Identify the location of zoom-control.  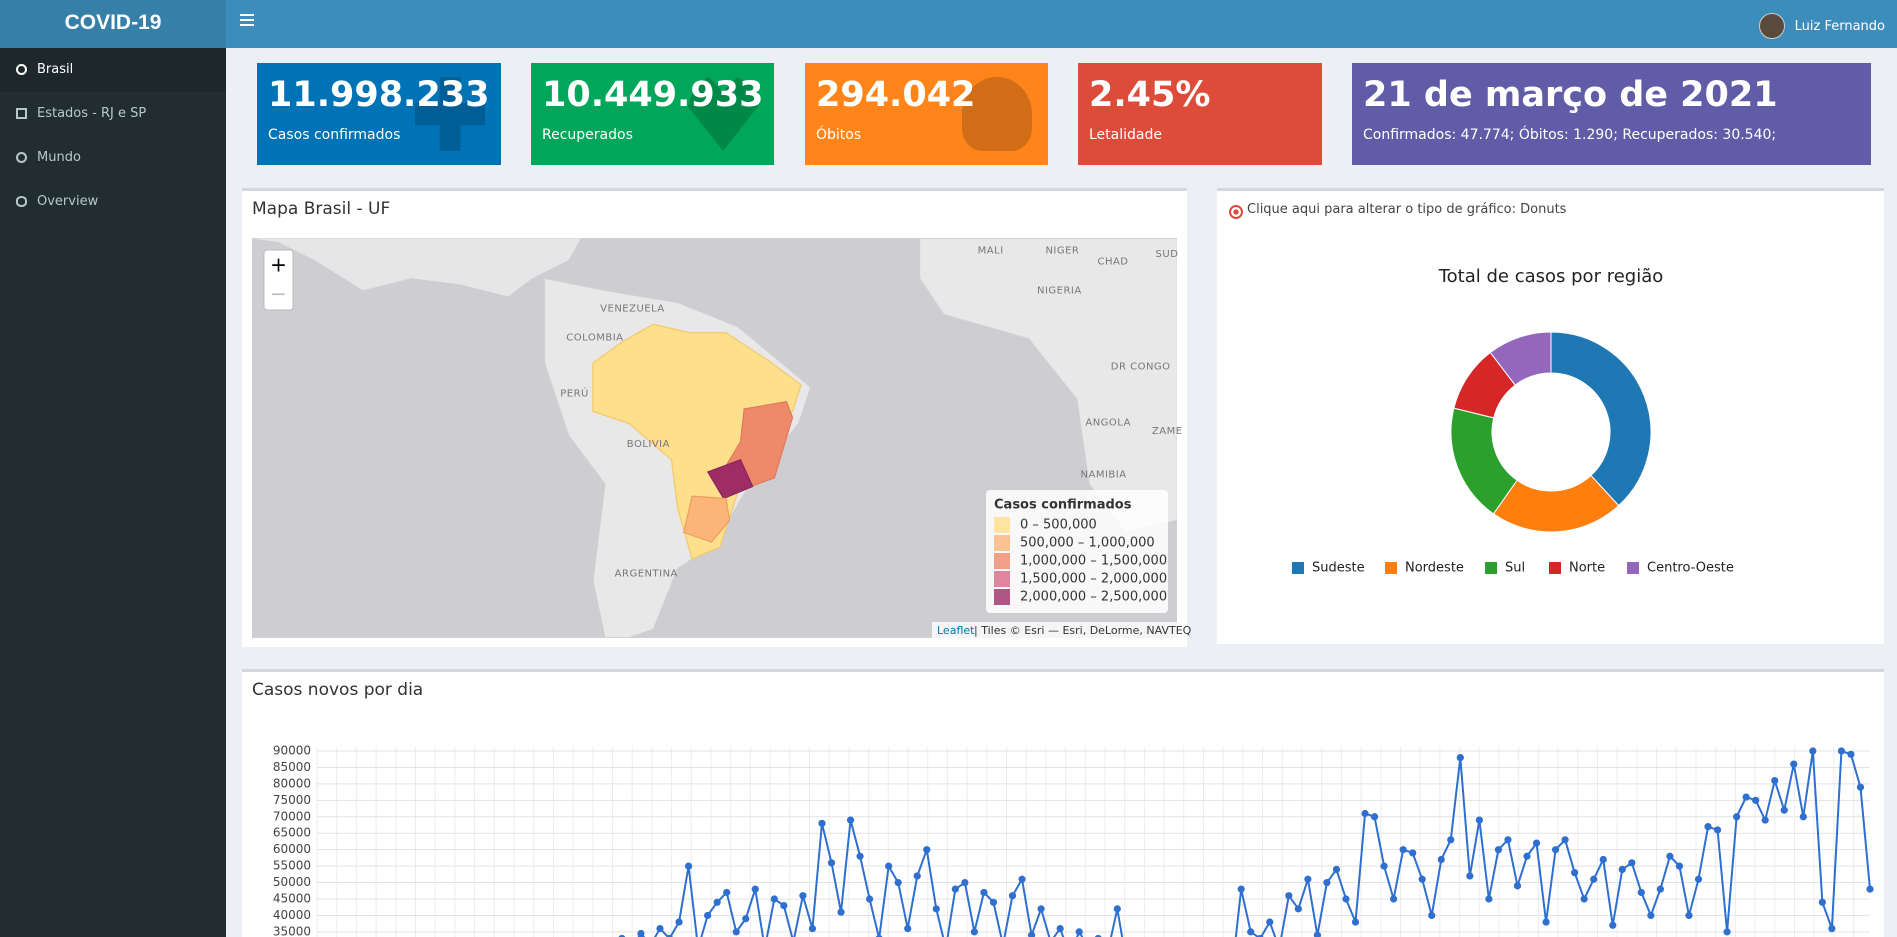
(278, 280).